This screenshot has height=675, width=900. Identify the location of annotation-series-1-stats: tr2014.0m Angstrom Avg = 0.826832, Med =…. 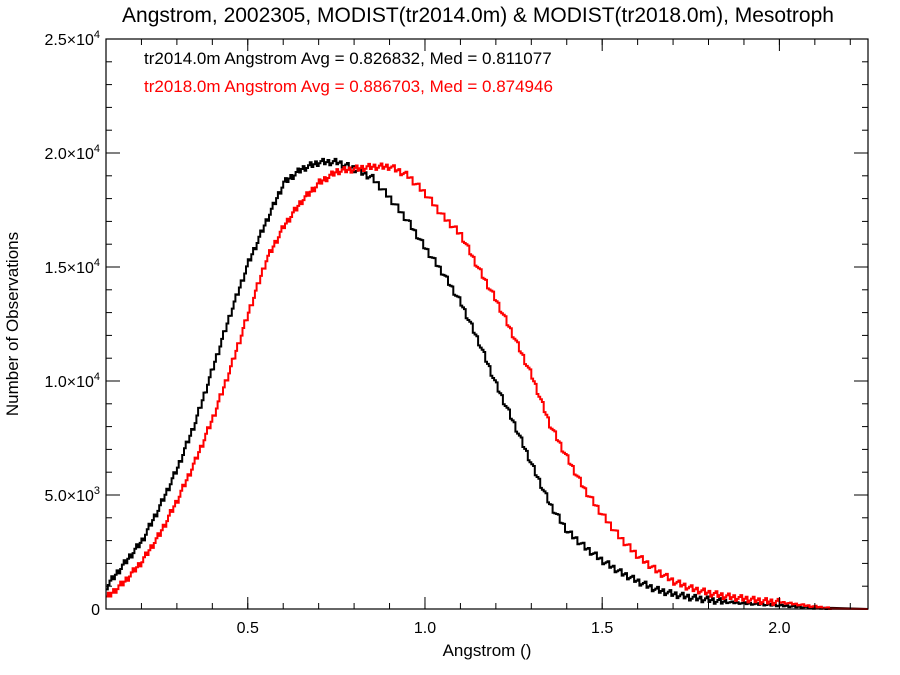
(348, 58).